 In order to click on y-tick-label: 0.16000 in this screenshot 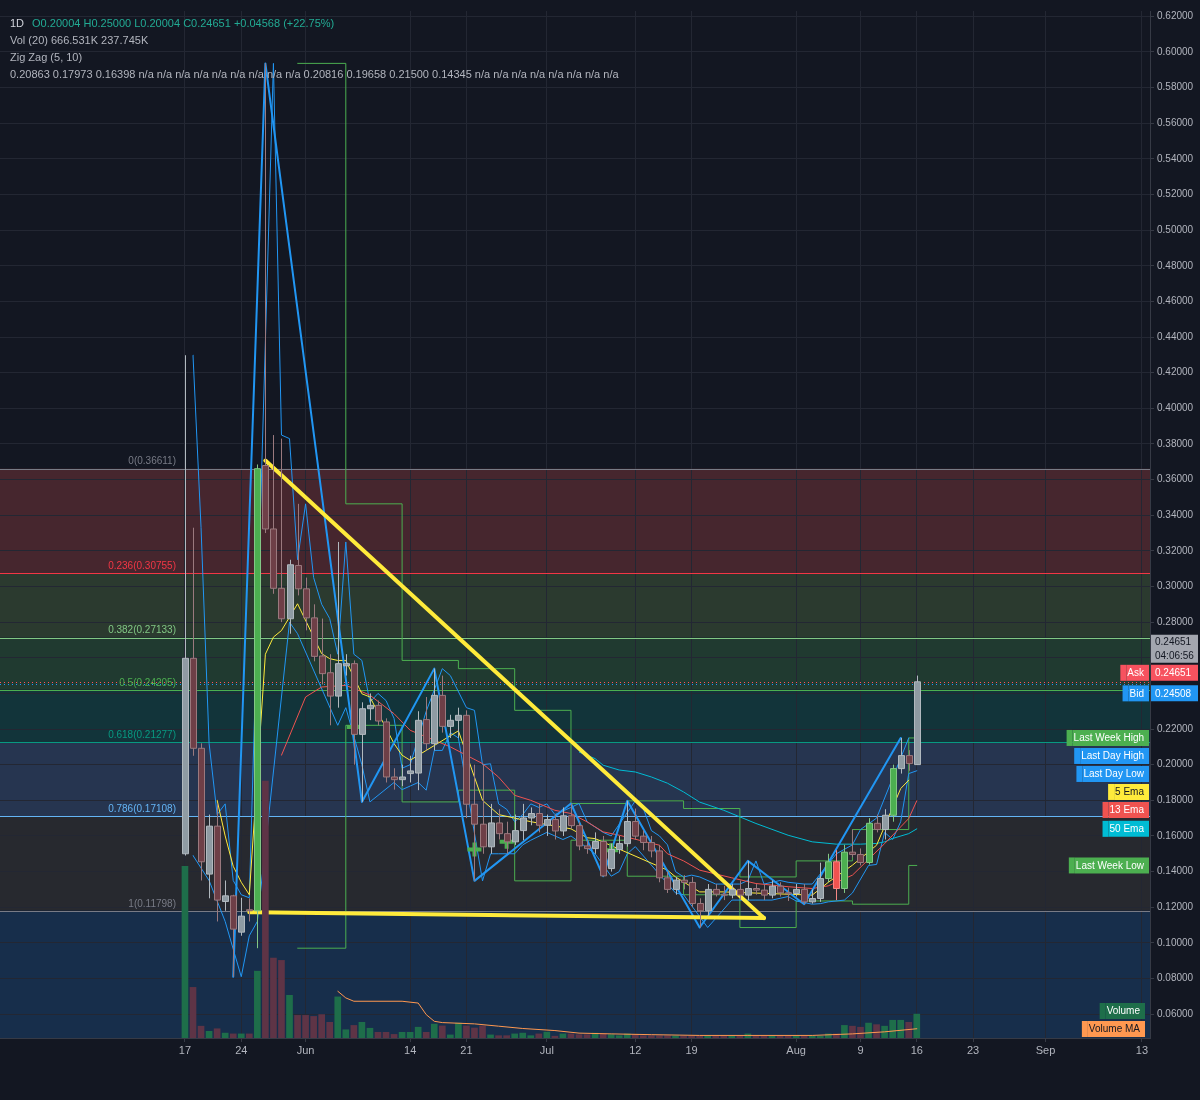, I will do `click(1175, 835)`.